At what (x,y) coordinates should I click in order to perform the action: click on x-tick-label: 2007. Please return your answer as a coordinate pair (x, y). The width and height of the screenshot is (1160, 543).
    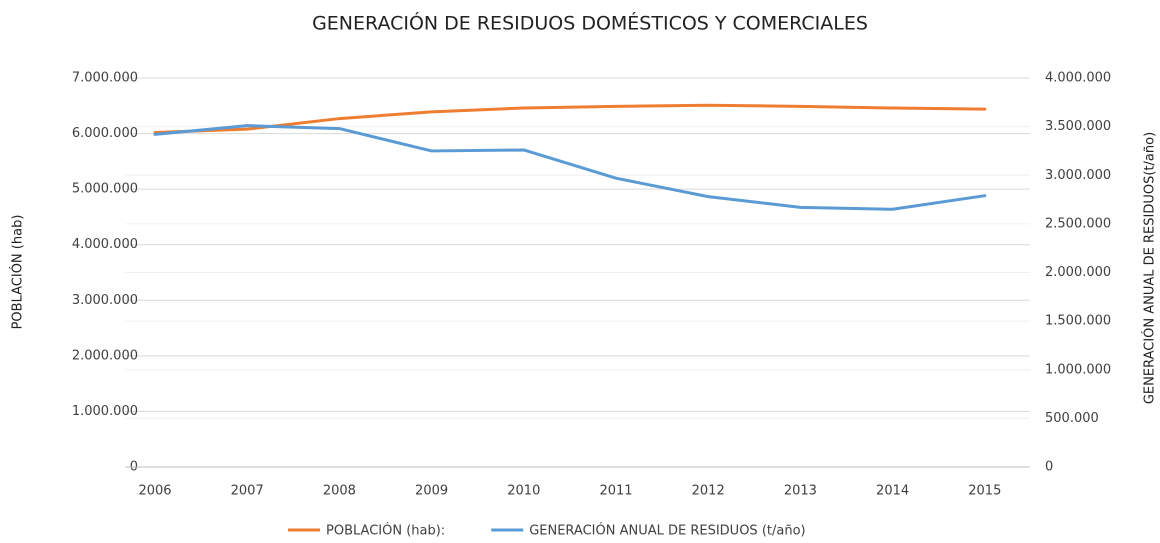
    Looking at the image, I should click on (247, 491).